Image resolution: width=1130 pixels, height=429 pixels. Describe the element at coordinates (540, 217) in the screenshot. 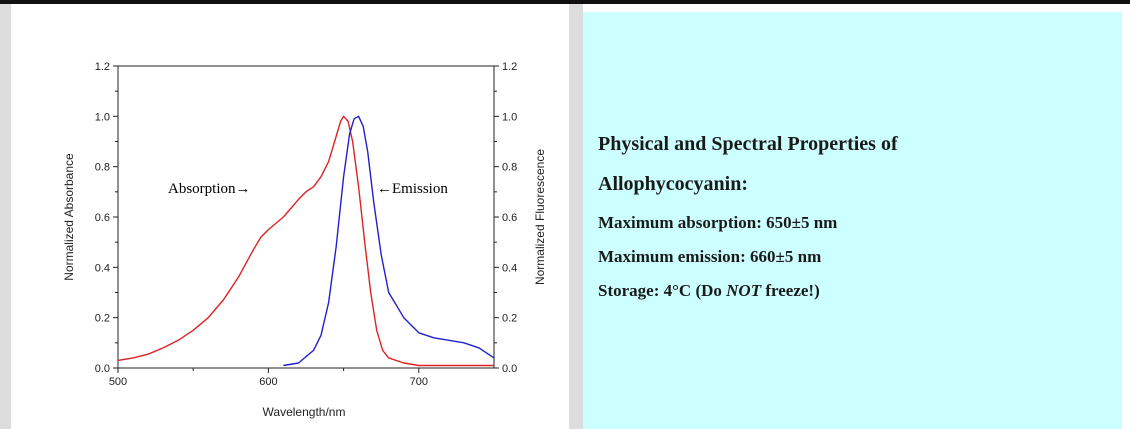

I see `y-axis-title-right: Normalized Fluorescence` at that location.